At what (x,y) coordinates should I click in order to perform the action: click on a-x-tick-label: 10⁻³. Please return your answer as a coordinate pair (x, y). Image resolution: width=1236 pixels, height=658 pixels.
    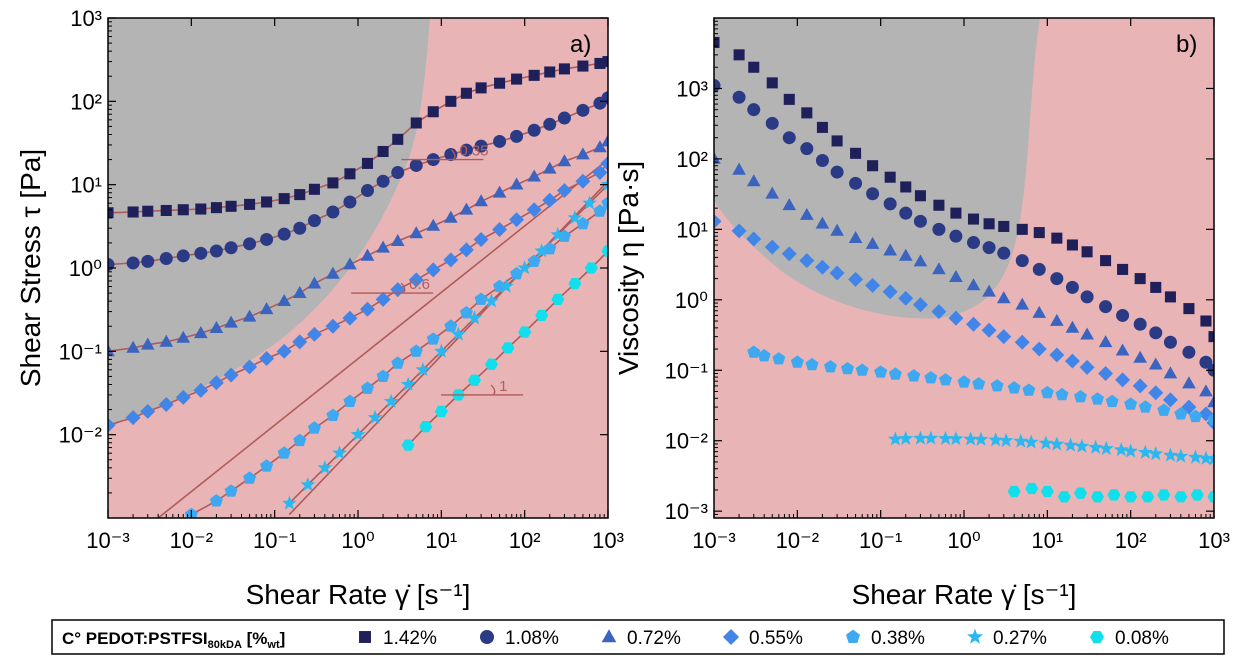
    Looking at the image, I should click on (107, 540).